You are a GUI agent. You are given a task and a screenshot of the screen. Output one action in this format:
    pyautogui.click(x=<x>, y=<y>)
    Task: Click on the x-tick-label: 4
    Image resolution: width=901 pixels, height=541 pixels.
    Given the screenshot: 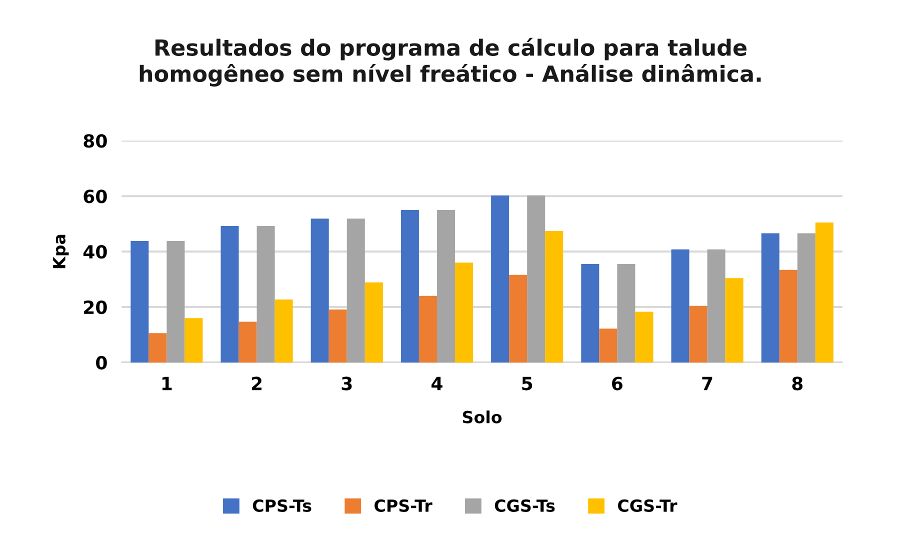 What is the action you would take?
    pyautogui.click(x=437, y=383)
    